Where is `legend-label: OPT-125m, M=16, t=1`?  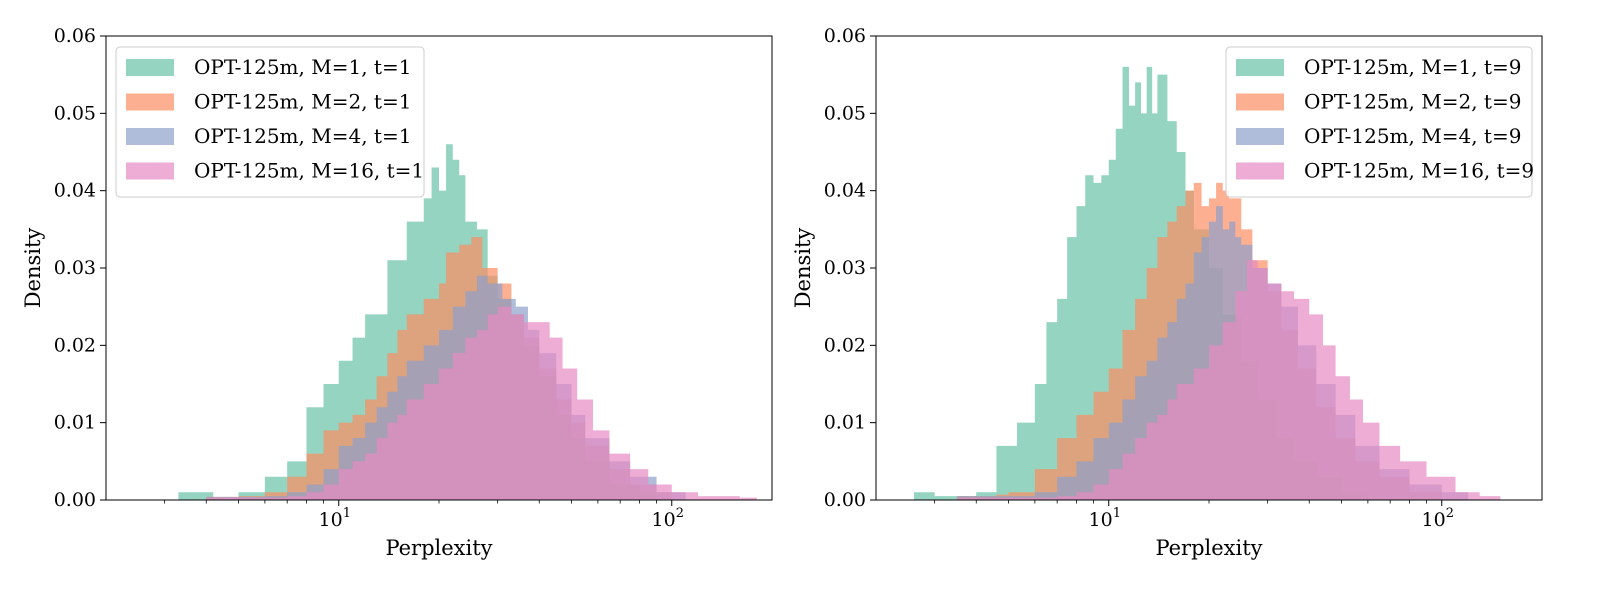 legend-label: OPT-125m, M=16, t=1 is located at coordinates (309, 171).